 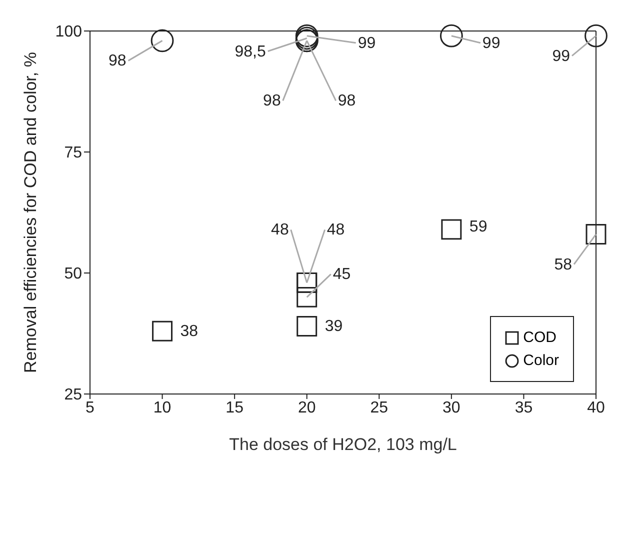 I want to click on x-tick-label: 5, so click(x=90, y=407).